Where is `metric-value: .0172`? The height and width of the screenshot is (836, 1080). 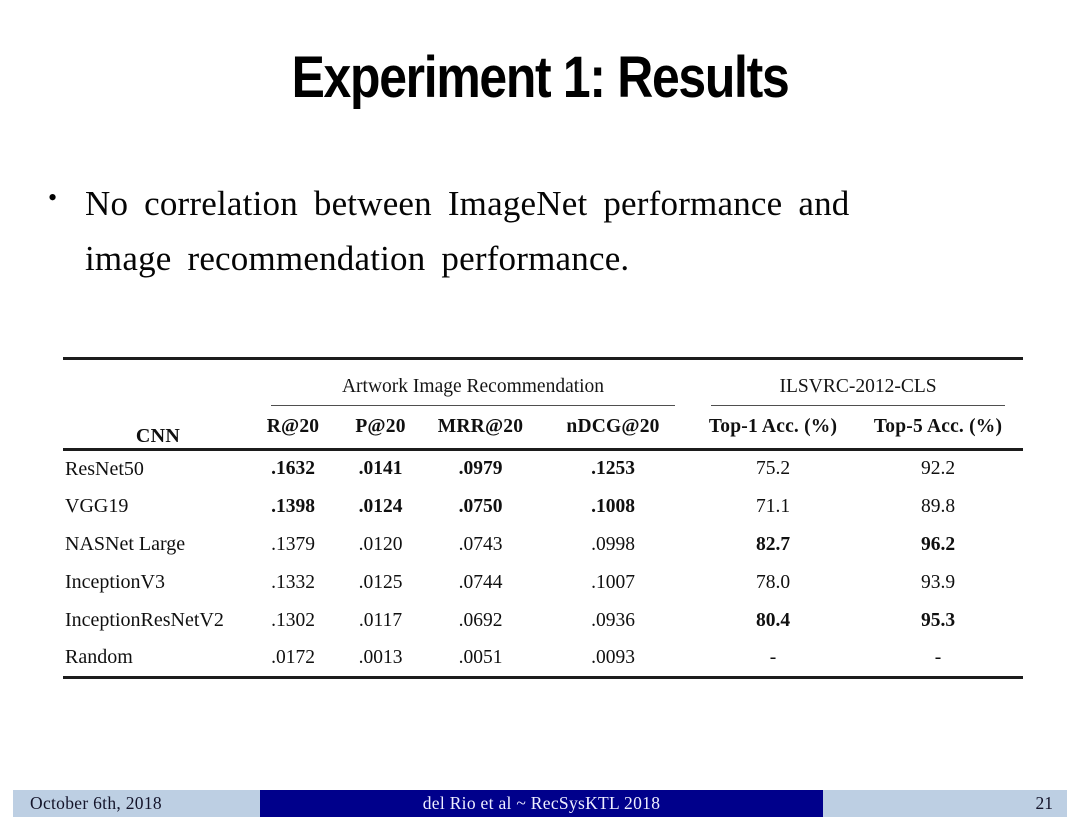 metric-value: .0172 is located at coordinates (293, 657).